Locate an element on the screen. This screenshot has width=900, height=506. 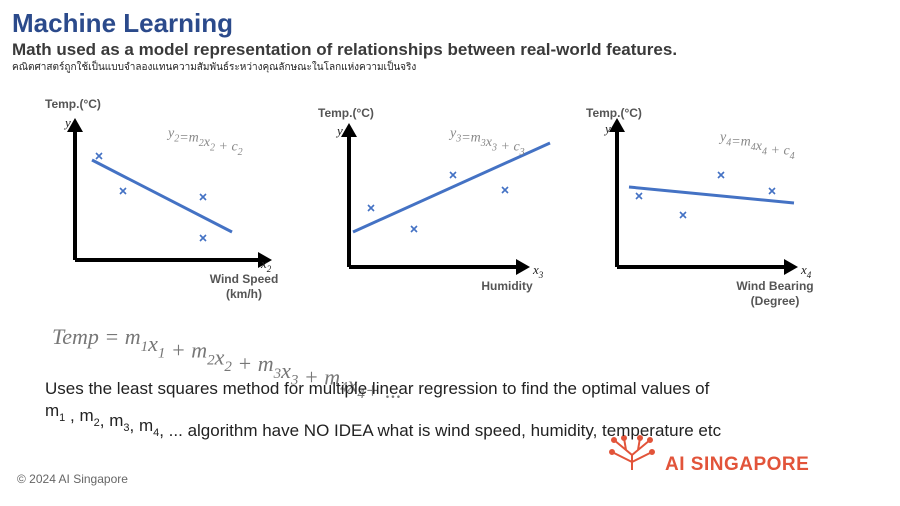
title: Machine Learning is located at coordinates (122, 23).